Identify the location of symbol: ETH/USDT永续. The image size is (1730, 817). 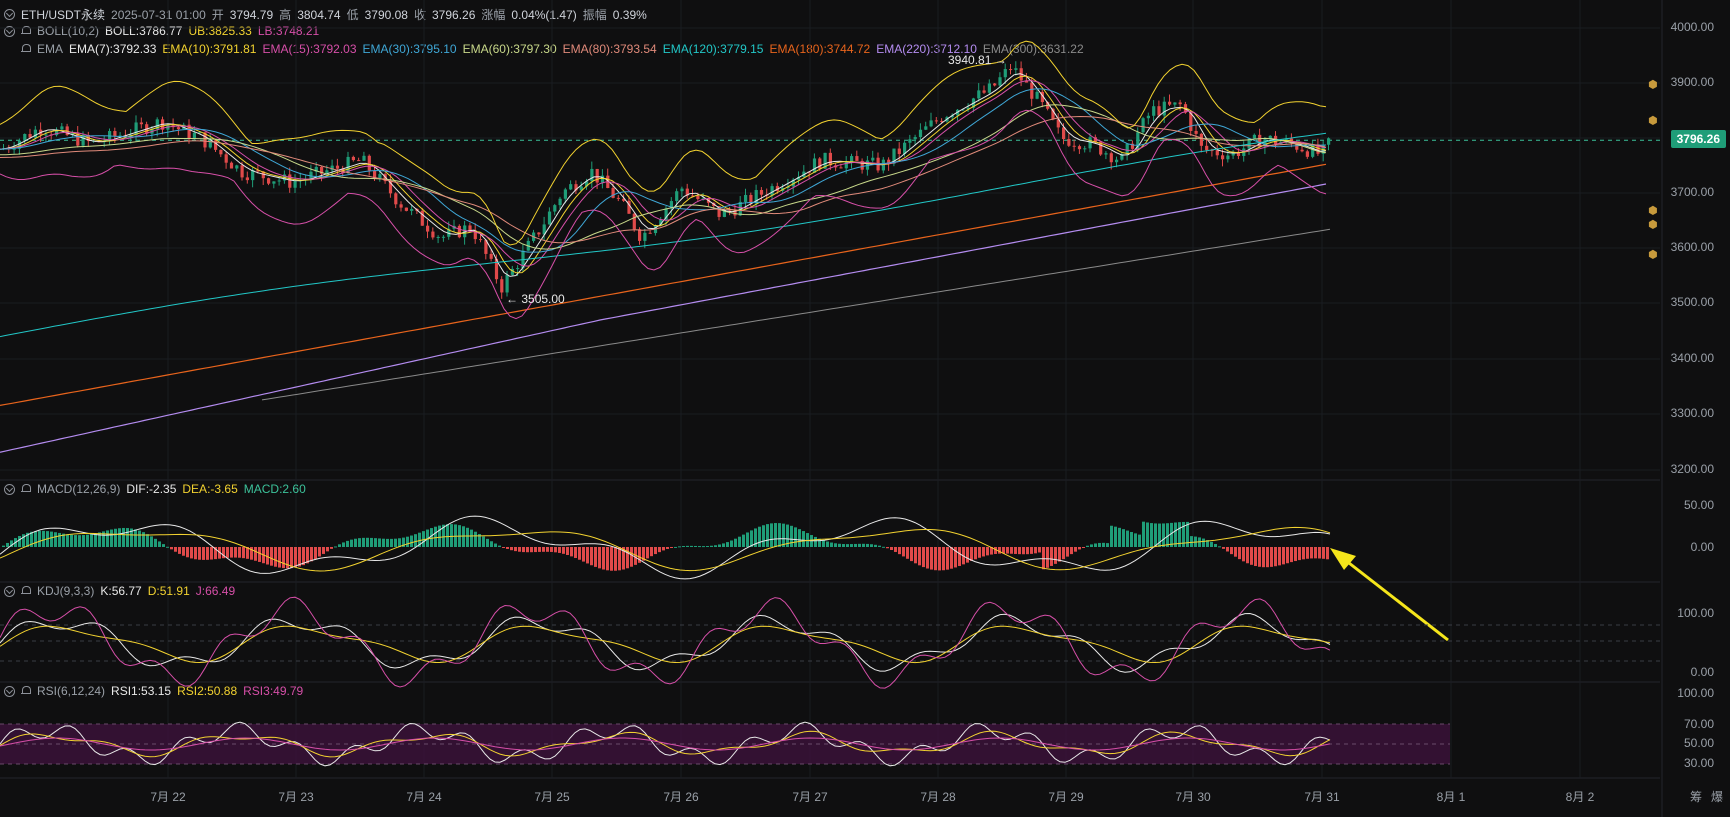
(63, 15).